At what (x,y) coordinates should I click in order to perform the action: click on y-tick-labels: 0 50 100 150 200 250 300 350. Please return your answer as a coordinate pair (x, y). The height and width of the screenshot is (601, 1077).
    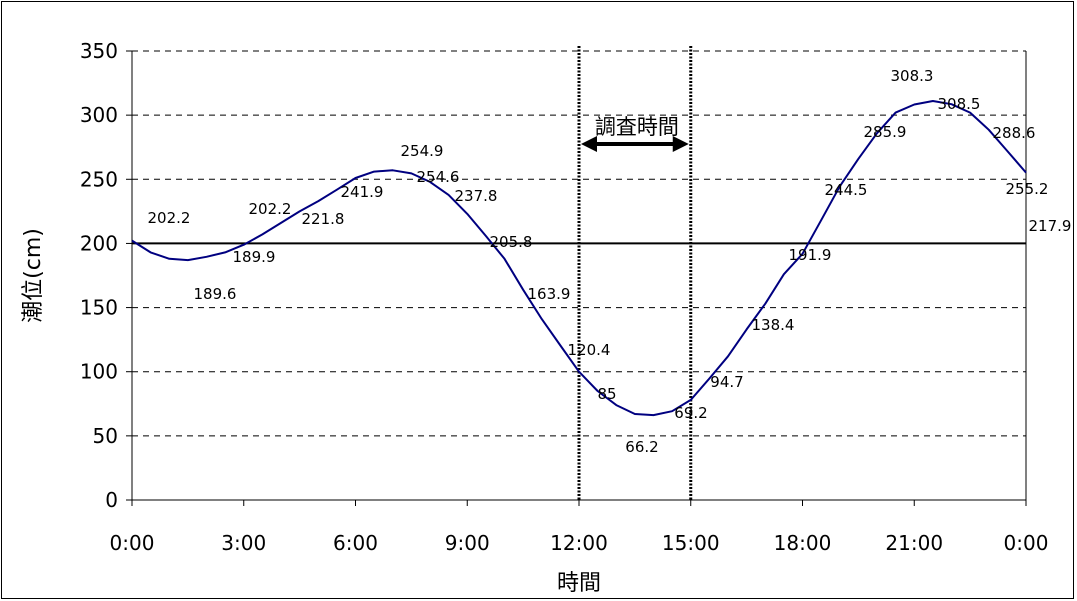
    Looking at the image, I should click on (99, 275).